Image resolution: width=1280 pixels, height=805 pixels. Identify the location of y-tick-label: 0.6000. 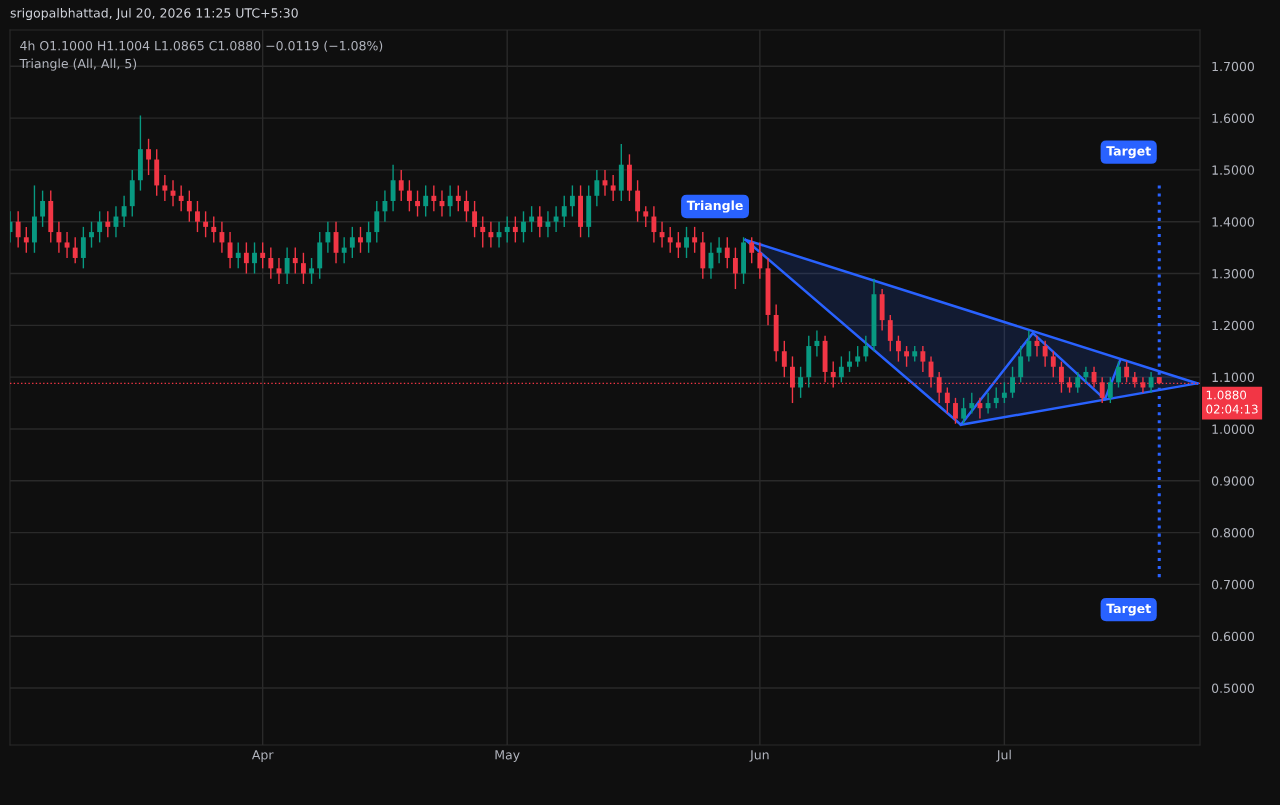
(1233, 636).